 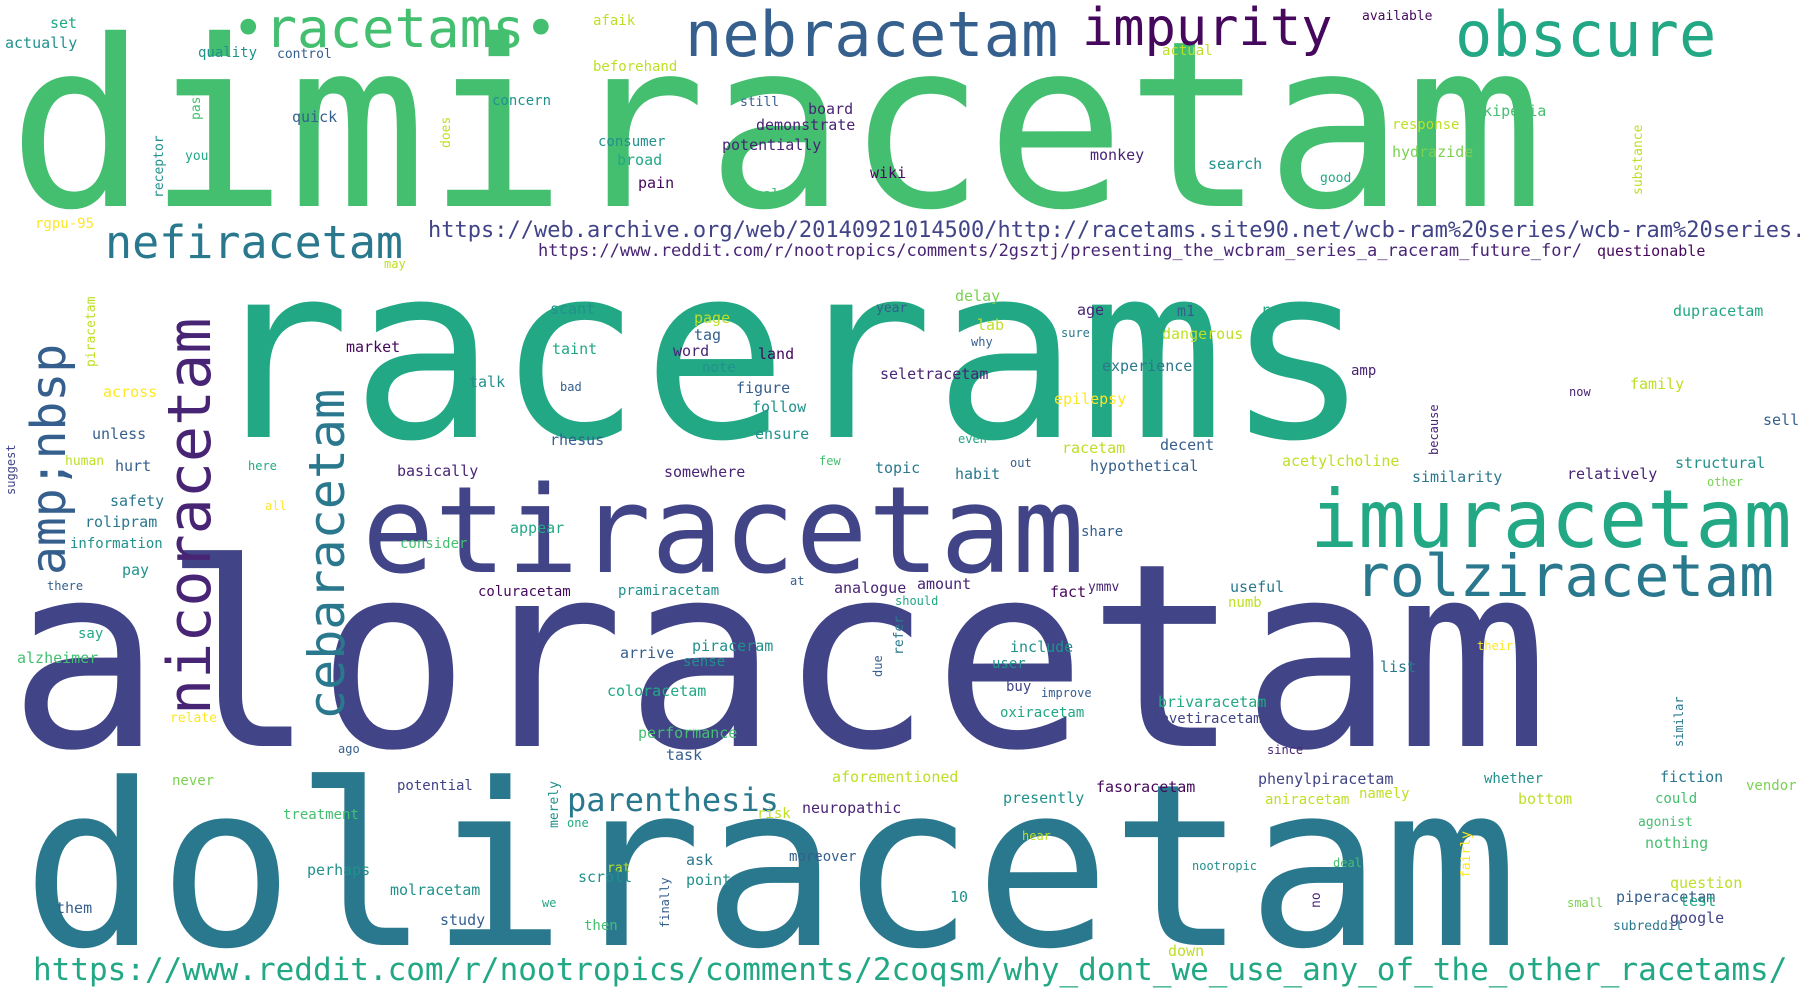 What do you see at coordinates (228, 53) in the screenshot?
I see `word-quality: quality` at bounding box center [228, 53].